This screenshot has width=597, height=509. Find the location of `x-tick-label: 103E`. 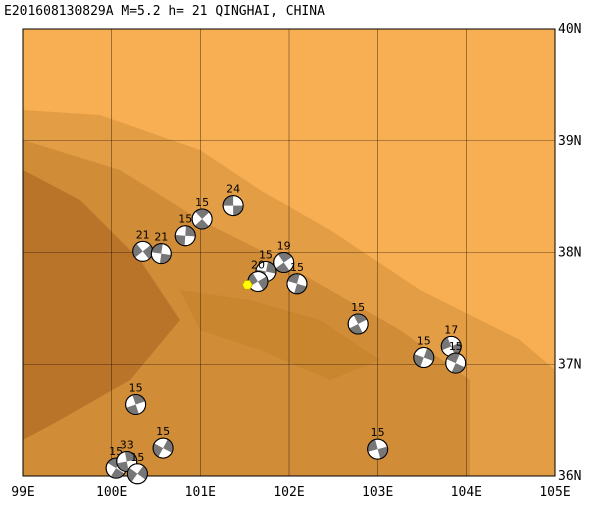

x-tick-label: 103E is located at coordinates (377, 492).